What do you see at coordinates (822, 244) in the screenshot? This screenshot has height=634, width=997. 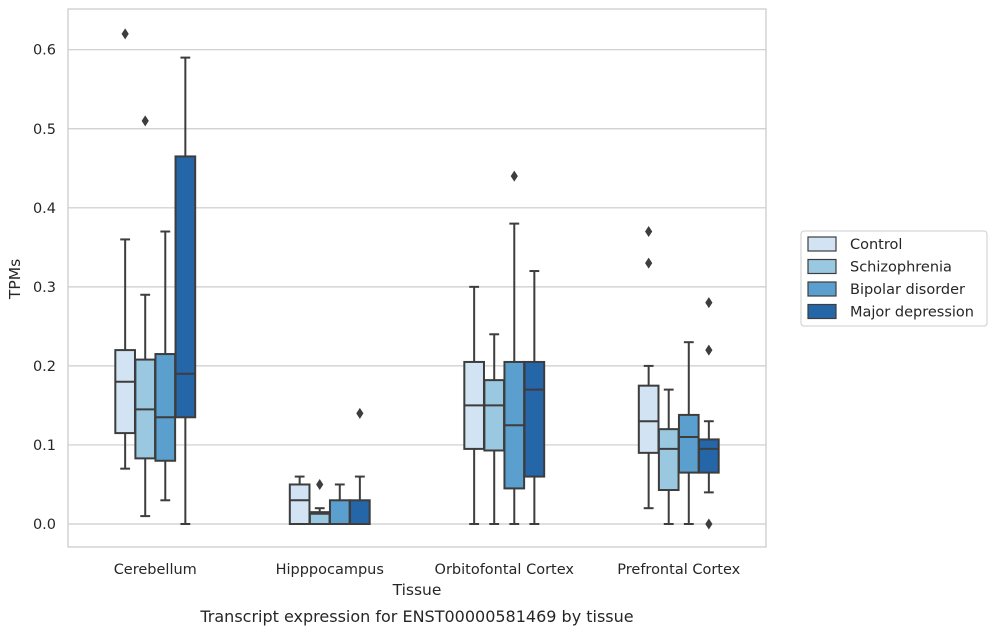 I see `legend-swatch-control` at bounding box center [822, 244].